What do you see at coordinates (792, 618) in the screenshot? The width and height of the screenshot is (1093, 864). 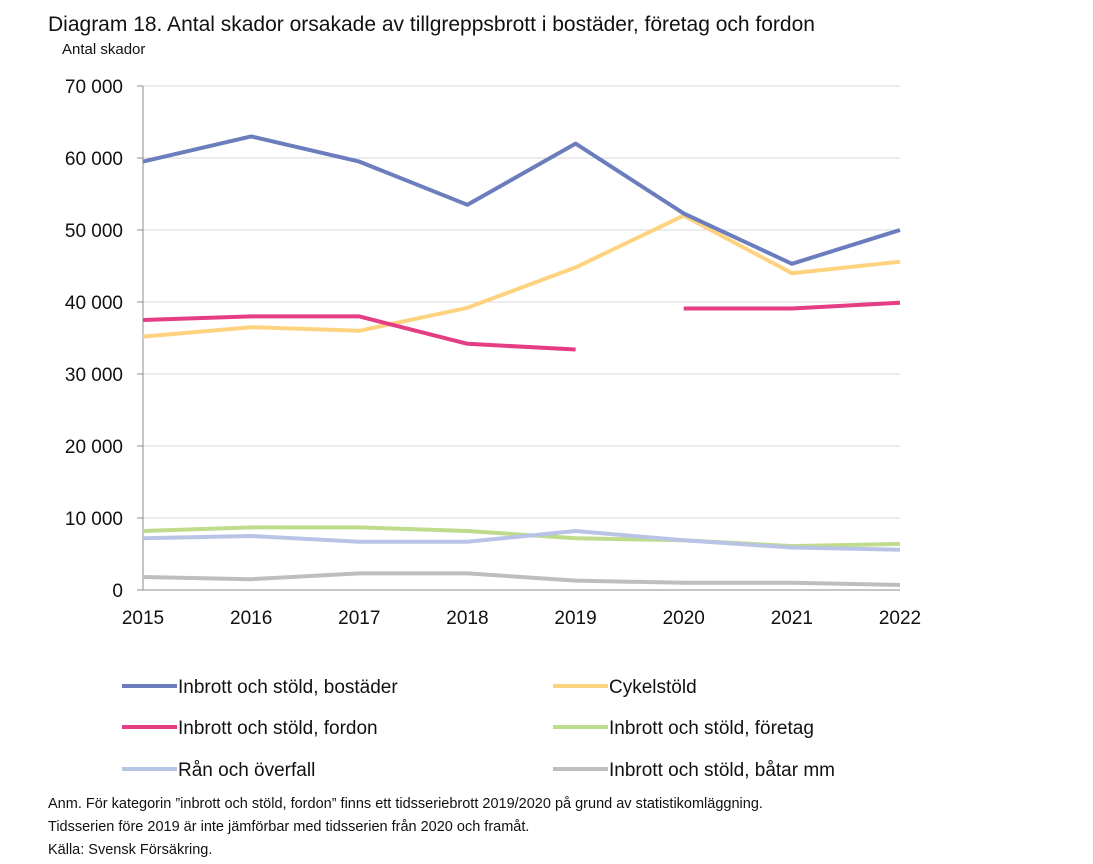 I see `x-tick-label: 2021` at bounding box center [792, 618].